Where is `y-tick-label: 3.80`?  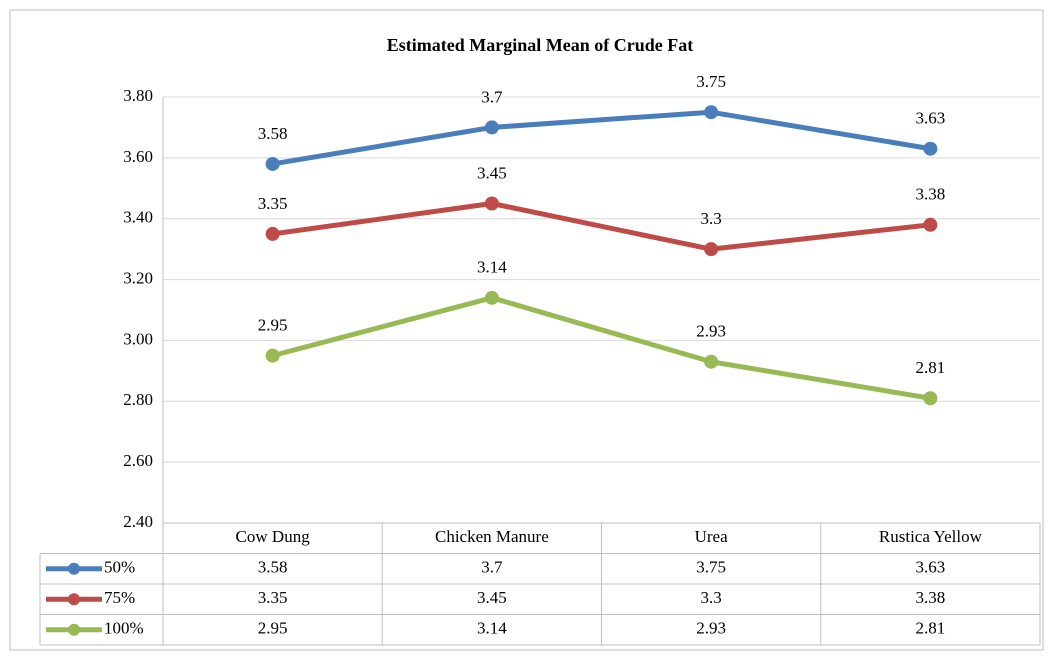
y-tick-label: 3.80 is located at coordinates (138, 95).